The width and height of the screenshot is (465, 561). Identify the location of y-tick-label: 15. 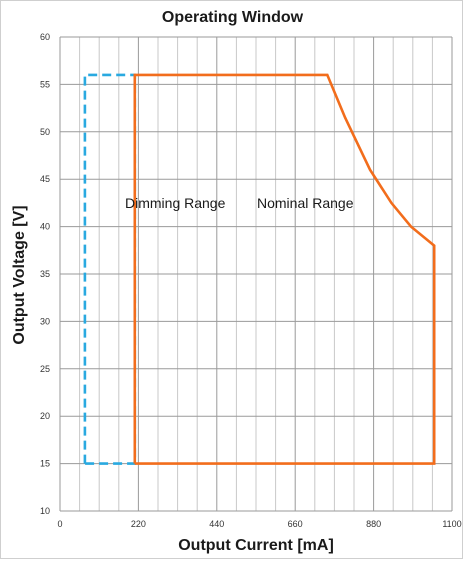
(45, 464).